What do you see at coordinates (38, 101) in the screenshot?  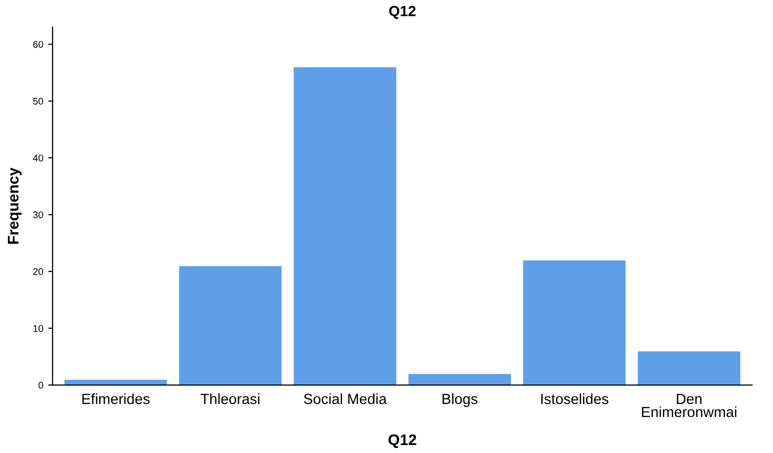 I see `y-tick-label: 50` at bounding box center [38, 101].